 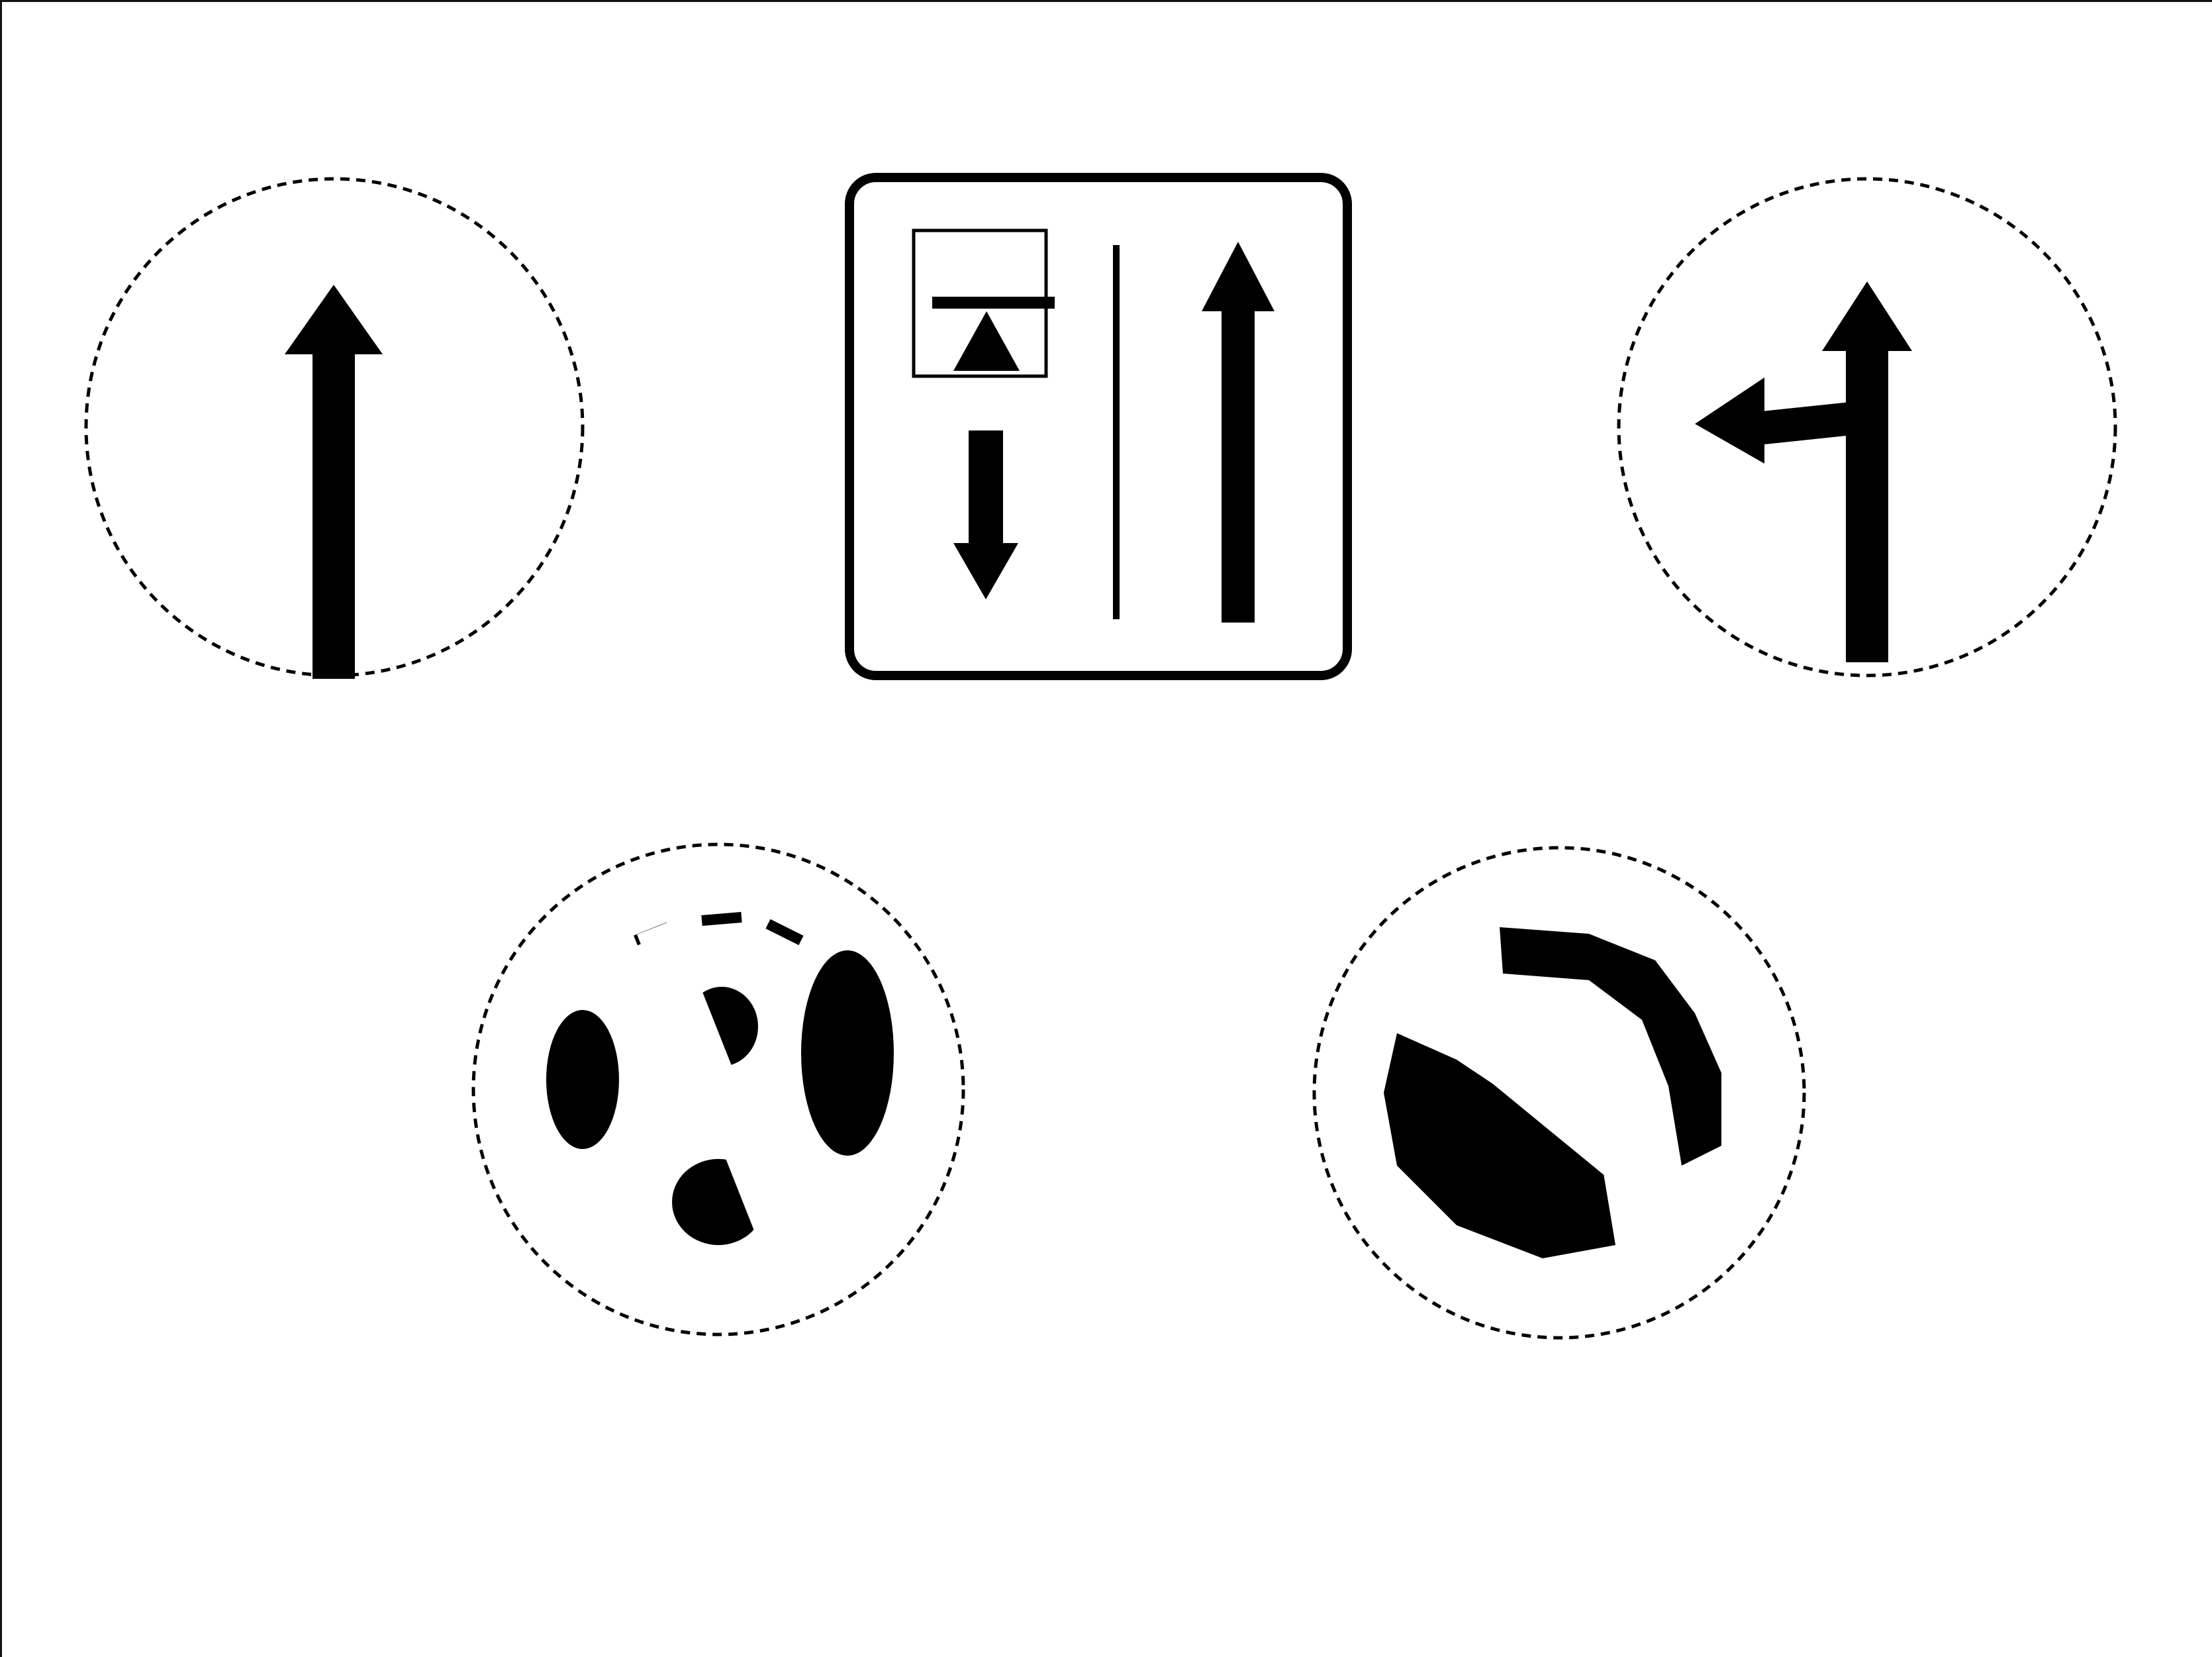 I want to click on board-outline, so click(x=1098, y=426).